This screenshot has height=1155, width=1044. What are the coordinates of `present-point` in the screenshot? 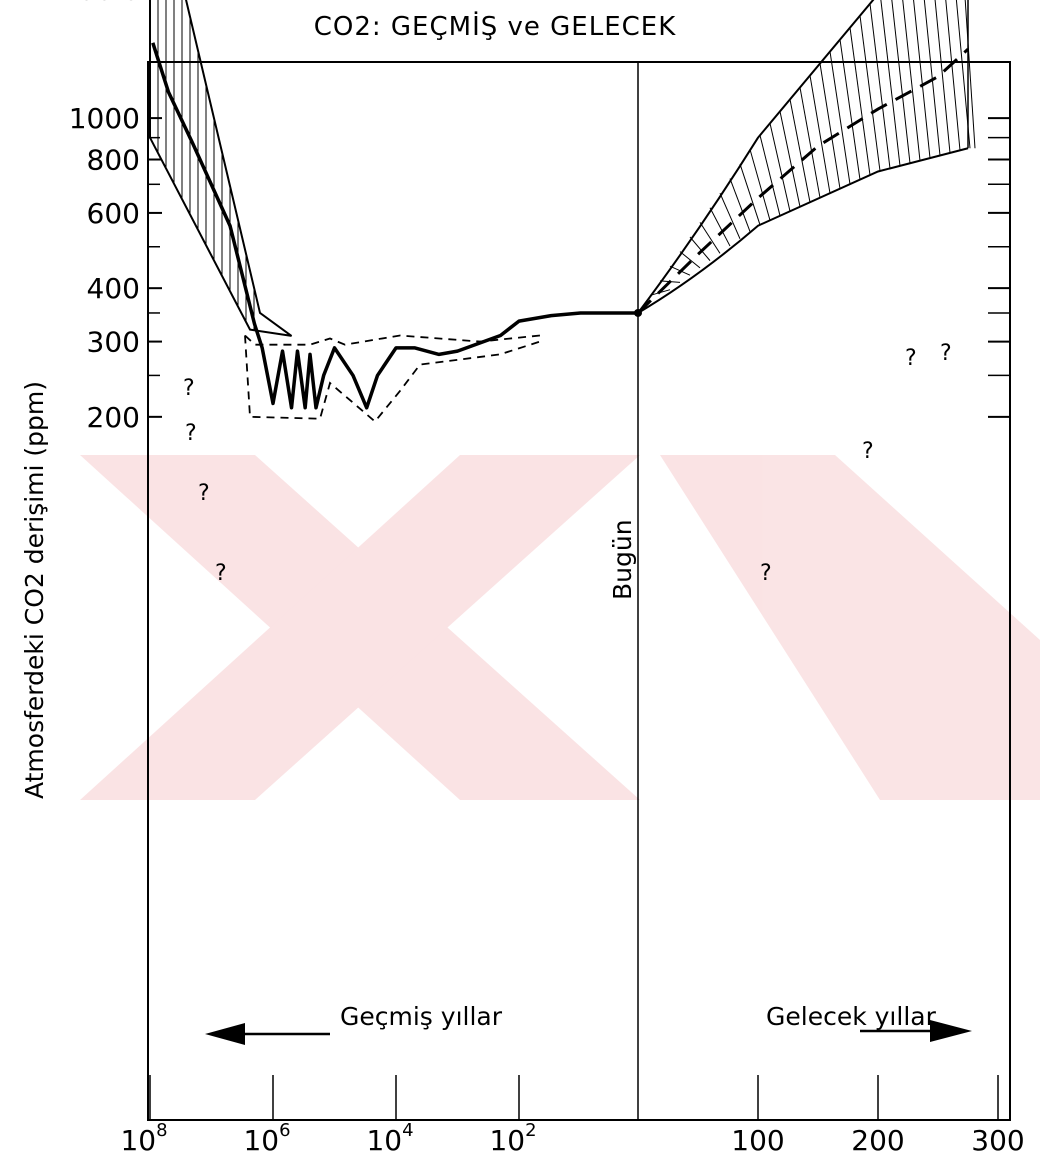 It's located at (638, 312).